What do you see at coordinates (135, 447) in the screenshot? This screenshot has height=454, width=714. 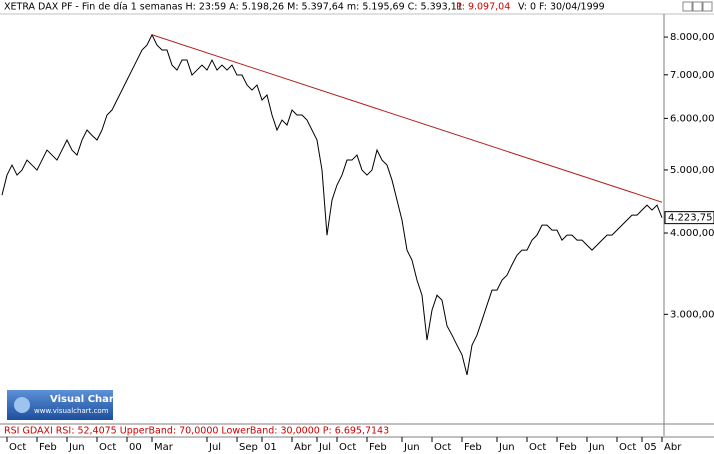 I see `x-tick-label: 00` at bounding box center [135, 447].